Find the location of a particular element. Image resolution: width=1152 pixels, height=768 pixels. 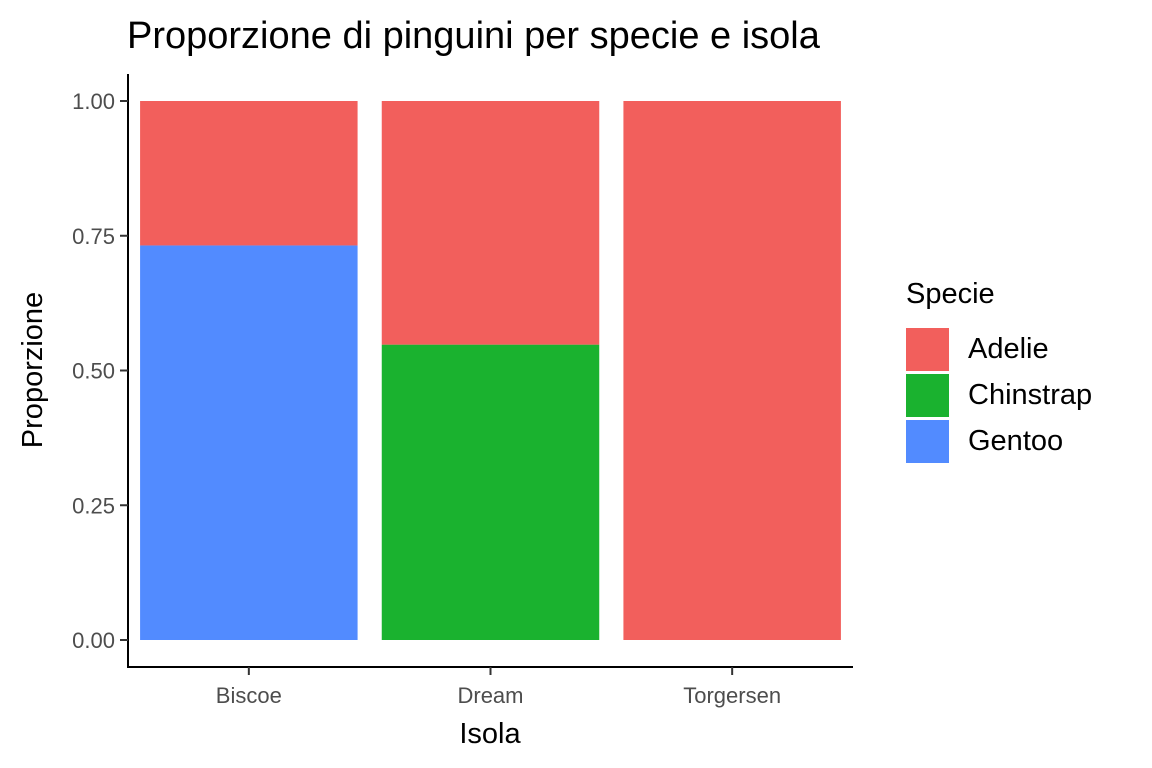

y-tick-label: 0.00 is located at coordinates (93, 640).